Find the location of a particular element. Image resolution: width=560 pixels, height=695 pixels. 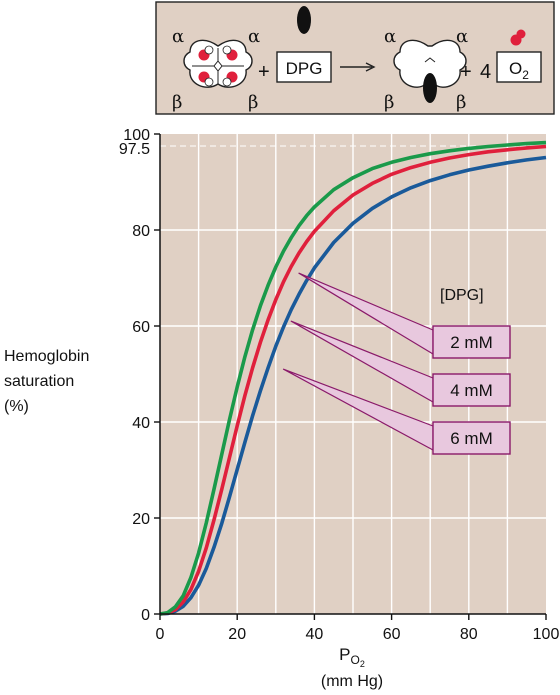

x-axis-label: PO2 is located at coordinates (352, 657).